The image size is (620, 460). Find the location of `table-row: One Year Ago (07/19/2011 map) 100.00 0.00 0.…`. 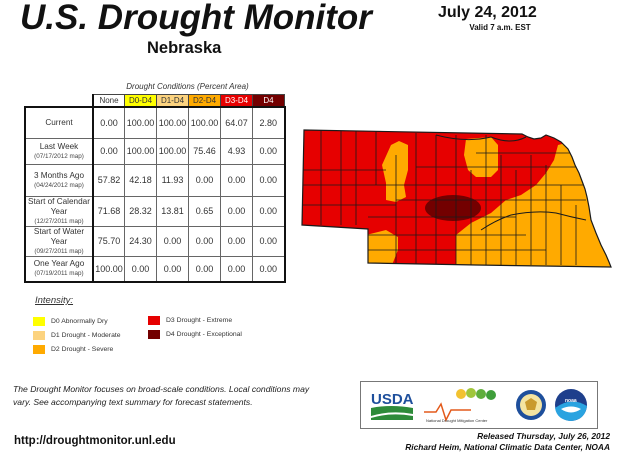

table-row: One Year Ago (07/19/2011 map) 100.00 0.00 0.… is located at coordinates (155, 269).